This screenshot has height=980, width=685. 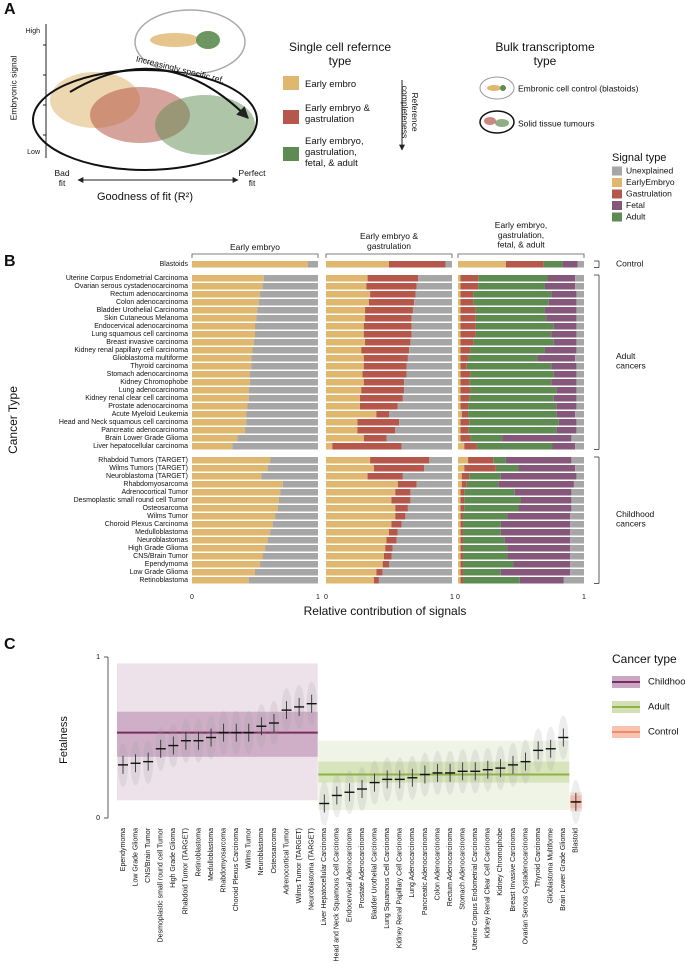 I want to click on category-label: Rhabdomyosarcoma, so click(x=155, y=484).